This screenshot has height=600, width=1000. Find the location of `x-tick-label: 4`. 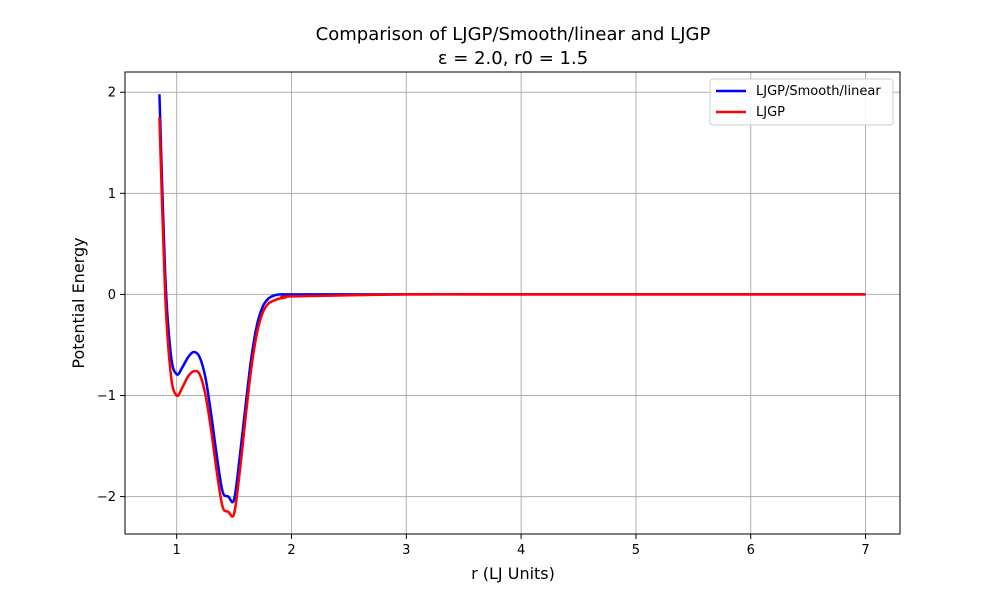

x-tick-label: 4 is located at coordinates (521, 550).